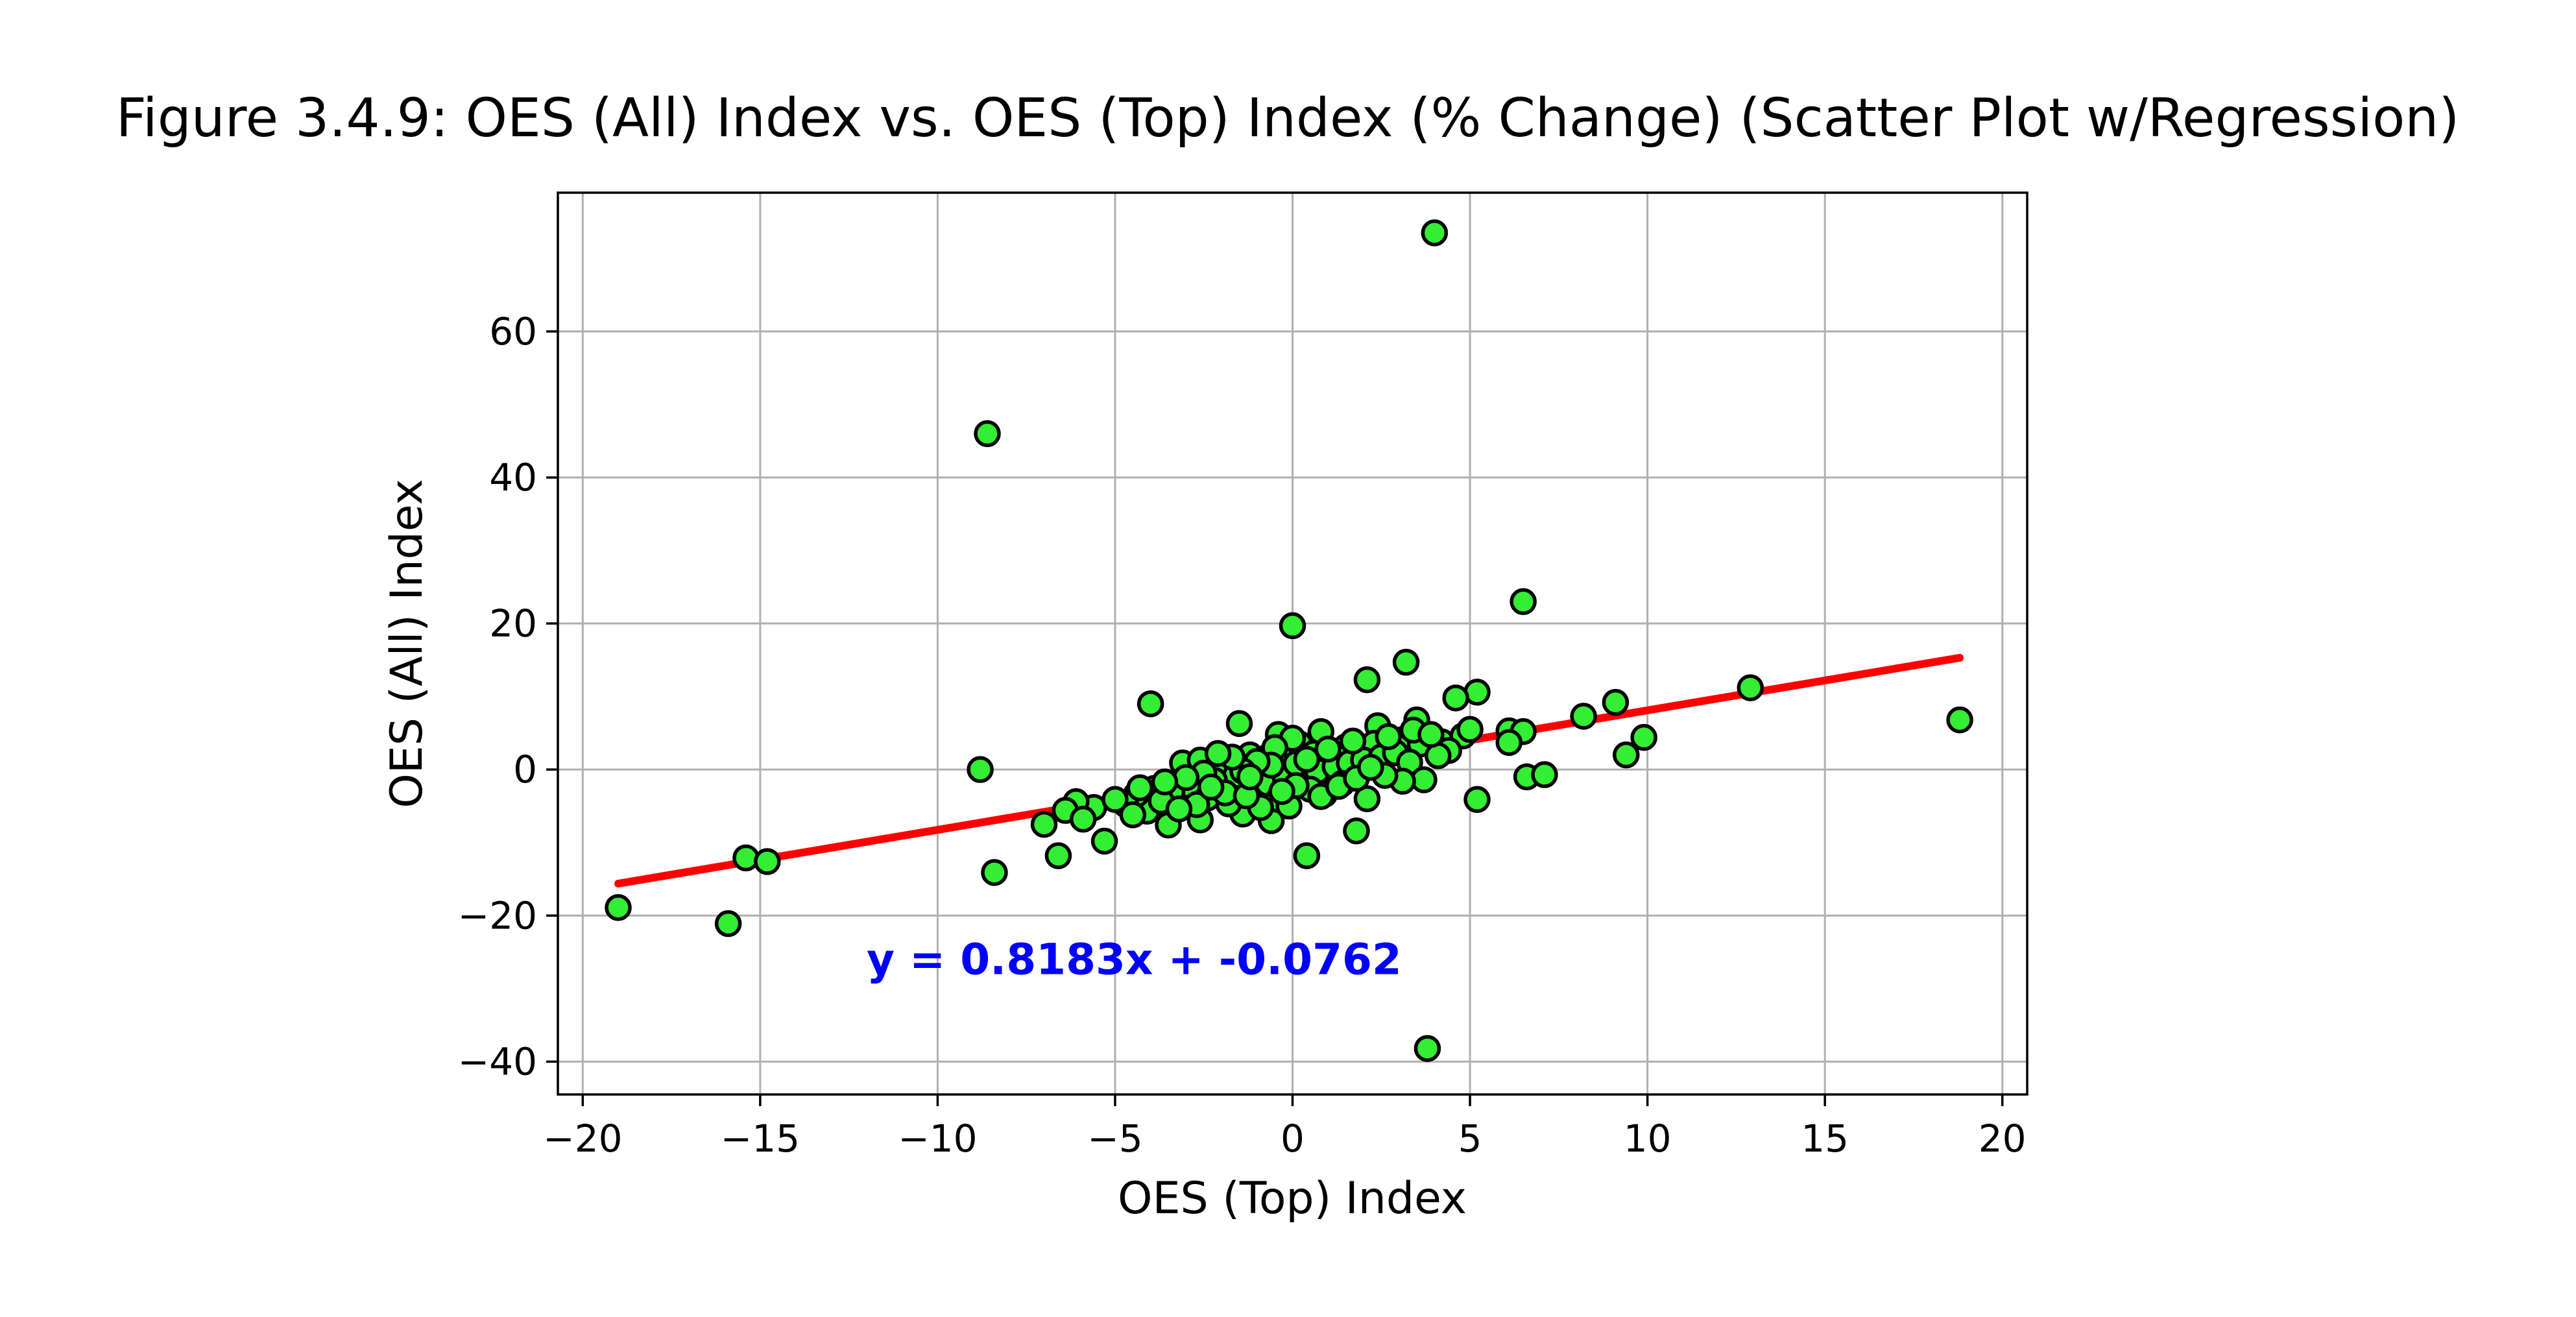 Image resolution: width=2576 pixels, height=1317 pixels. I want to click on y-tick-label: 40, so click(513, 478).